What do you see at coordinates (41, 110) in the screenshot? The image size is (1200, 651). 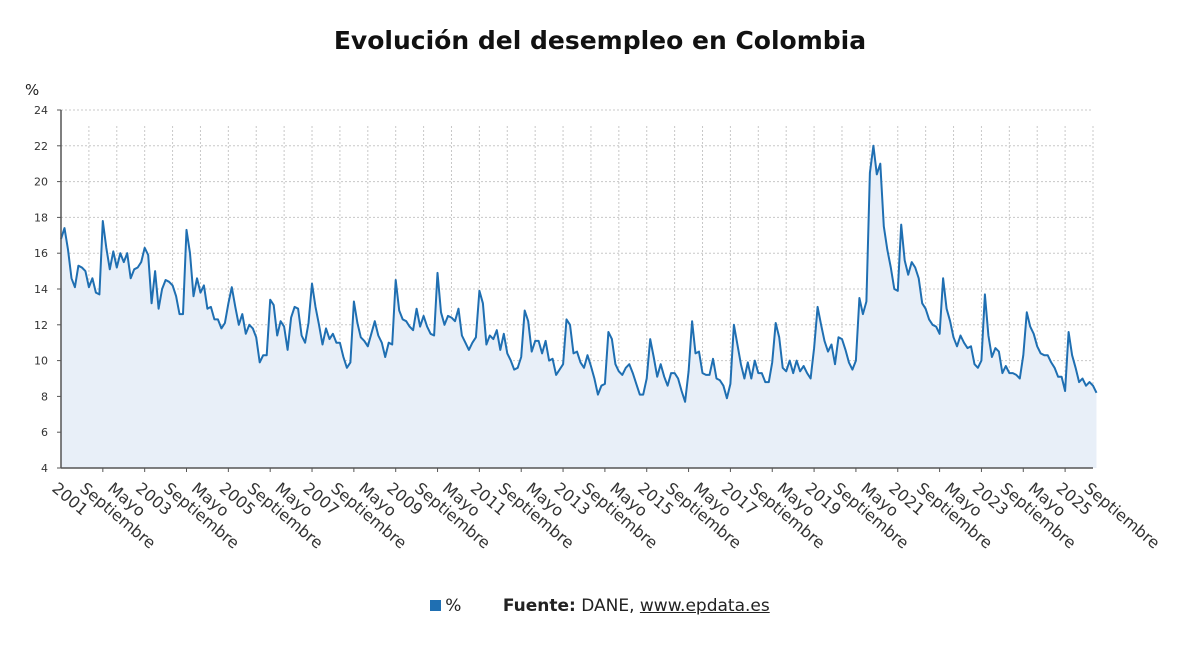 I see `y-tick-label: 24` at bounding box center [41, 110].